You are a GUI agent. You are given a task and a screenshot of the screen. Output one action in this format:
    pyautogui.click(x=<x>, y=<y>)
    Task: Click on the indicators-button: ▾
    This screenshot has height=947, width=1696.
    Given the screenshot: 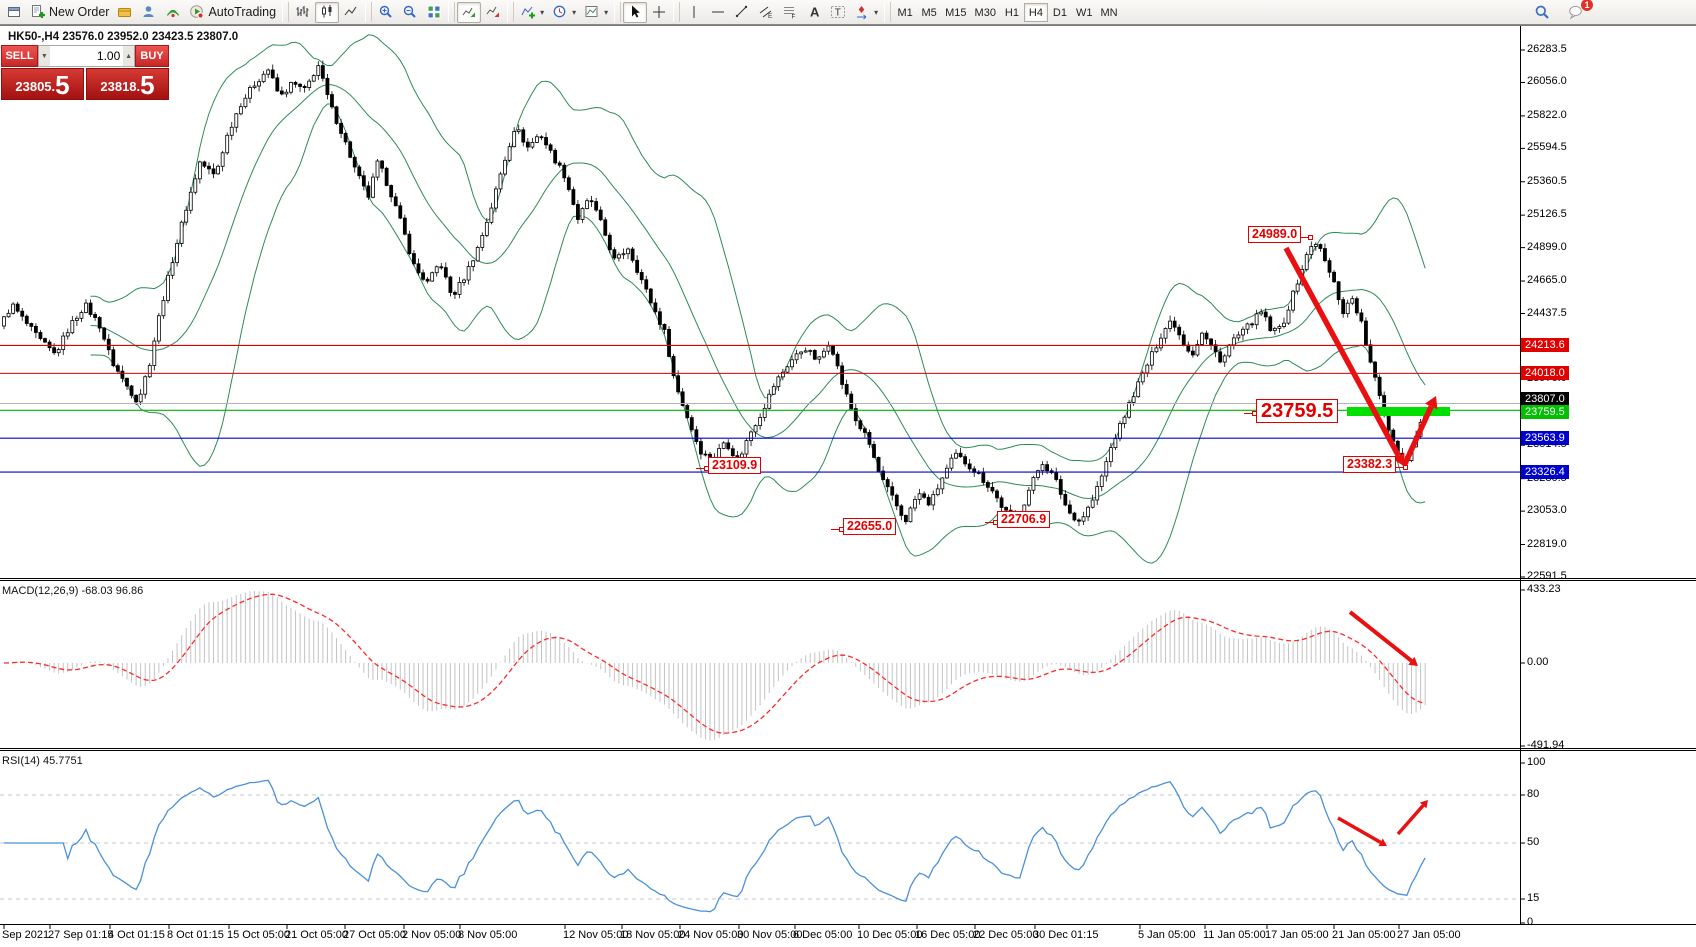 What is the action you would take?
    pyautogui.click(x=532, y=12)
    